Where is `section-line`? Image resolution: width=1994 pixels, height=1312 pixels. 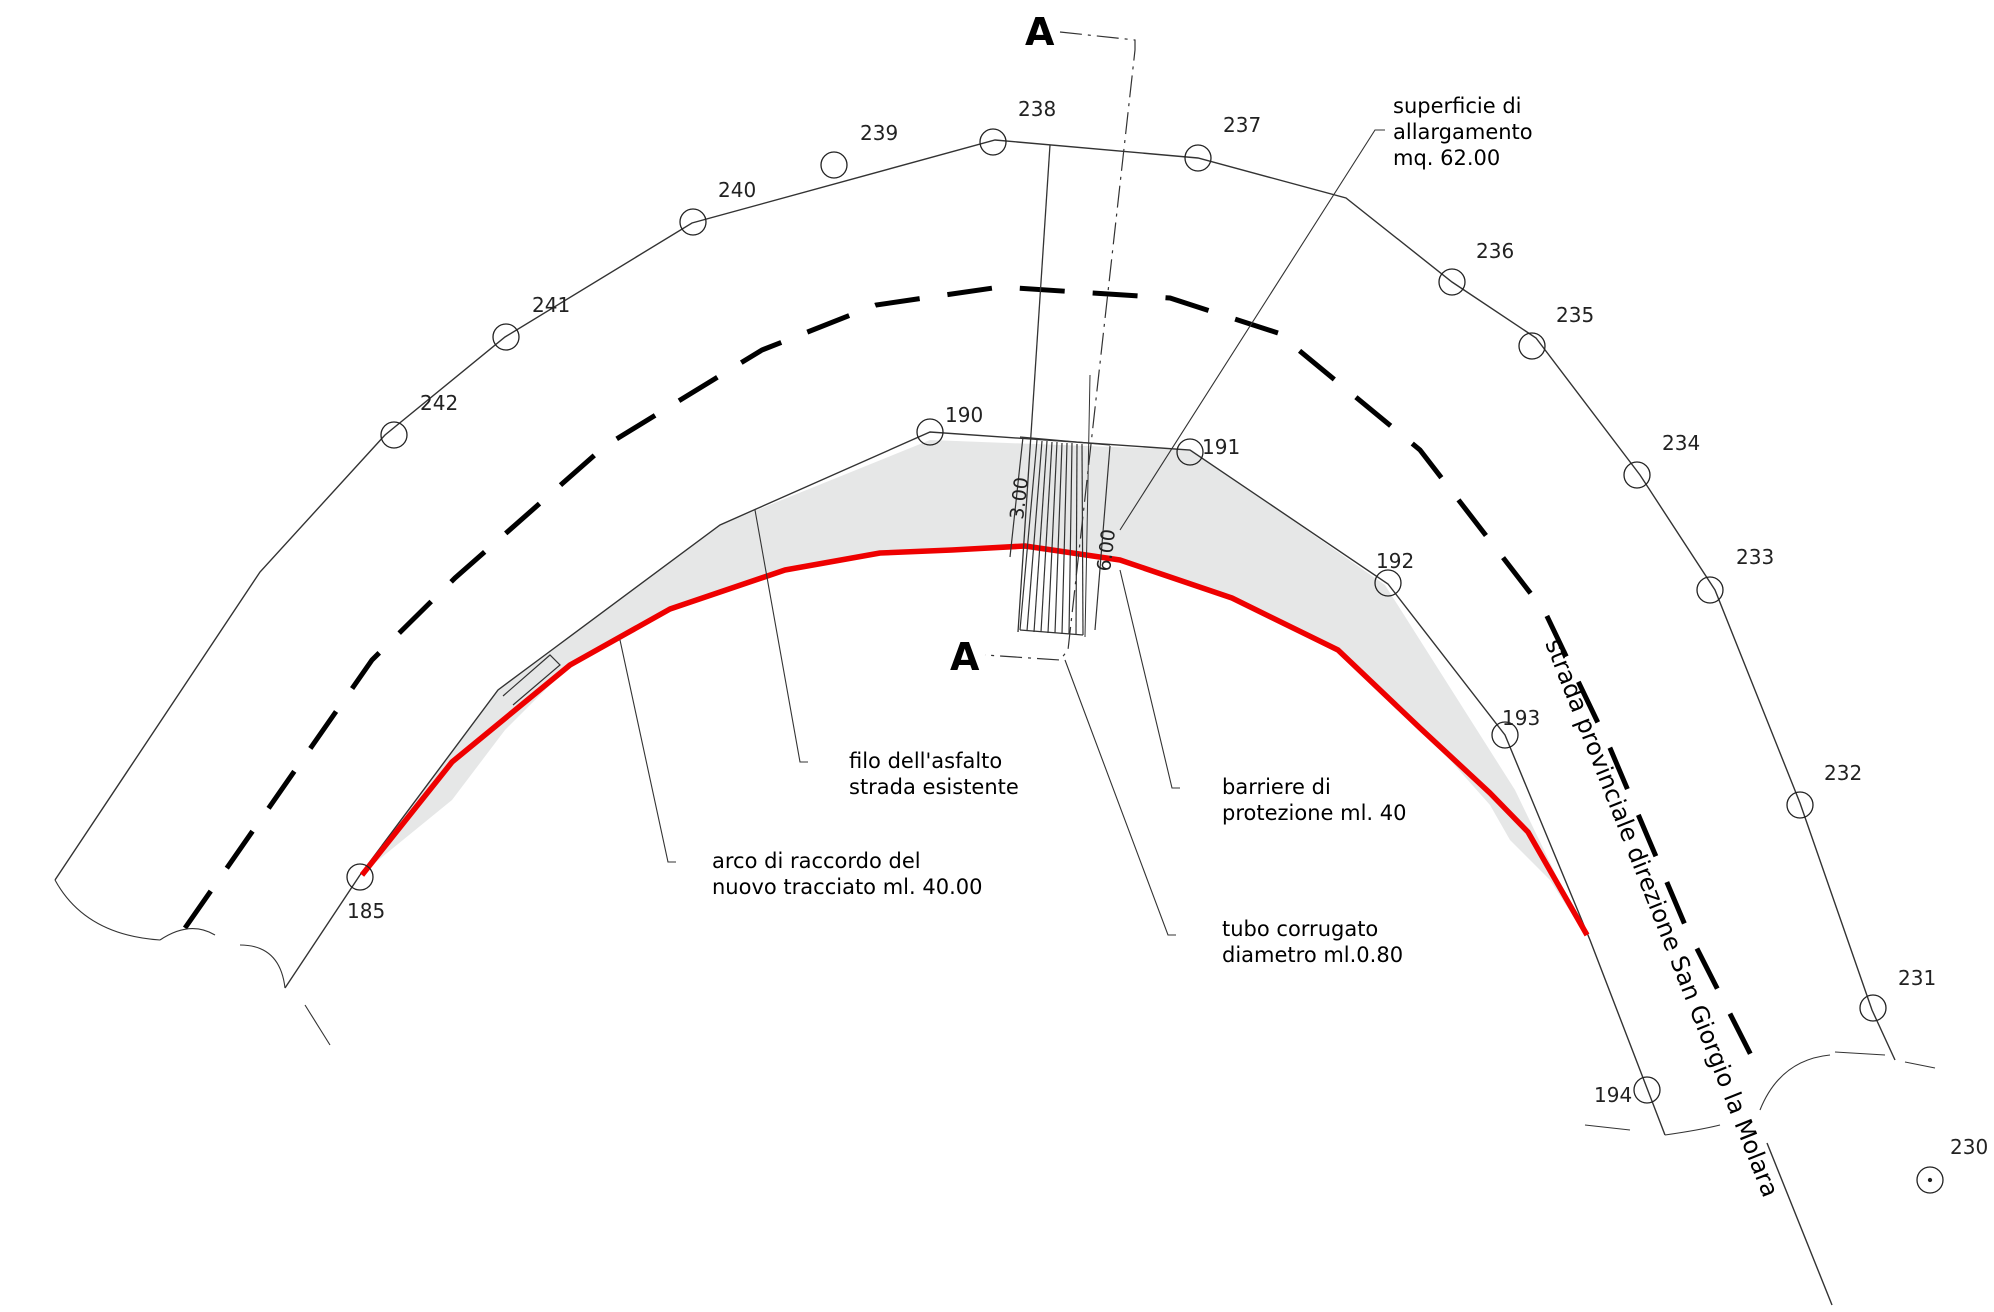 section-line is located at coordinates (1060, 346).